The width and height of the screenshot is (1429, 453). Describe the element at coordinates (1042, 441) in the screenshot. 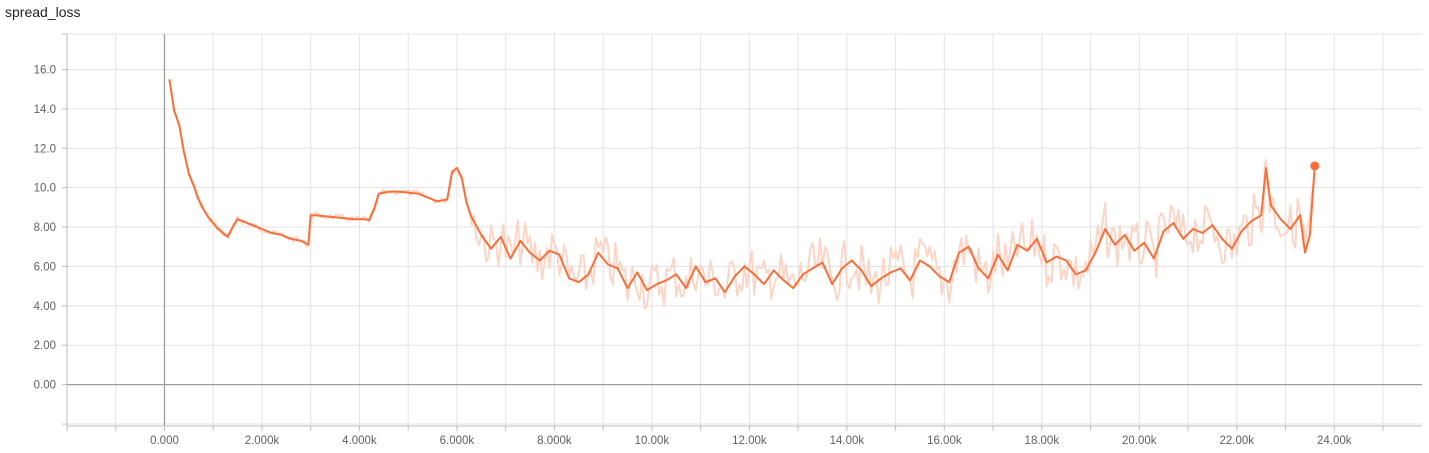

I see `x-tick-label: 18.00k` at that location.